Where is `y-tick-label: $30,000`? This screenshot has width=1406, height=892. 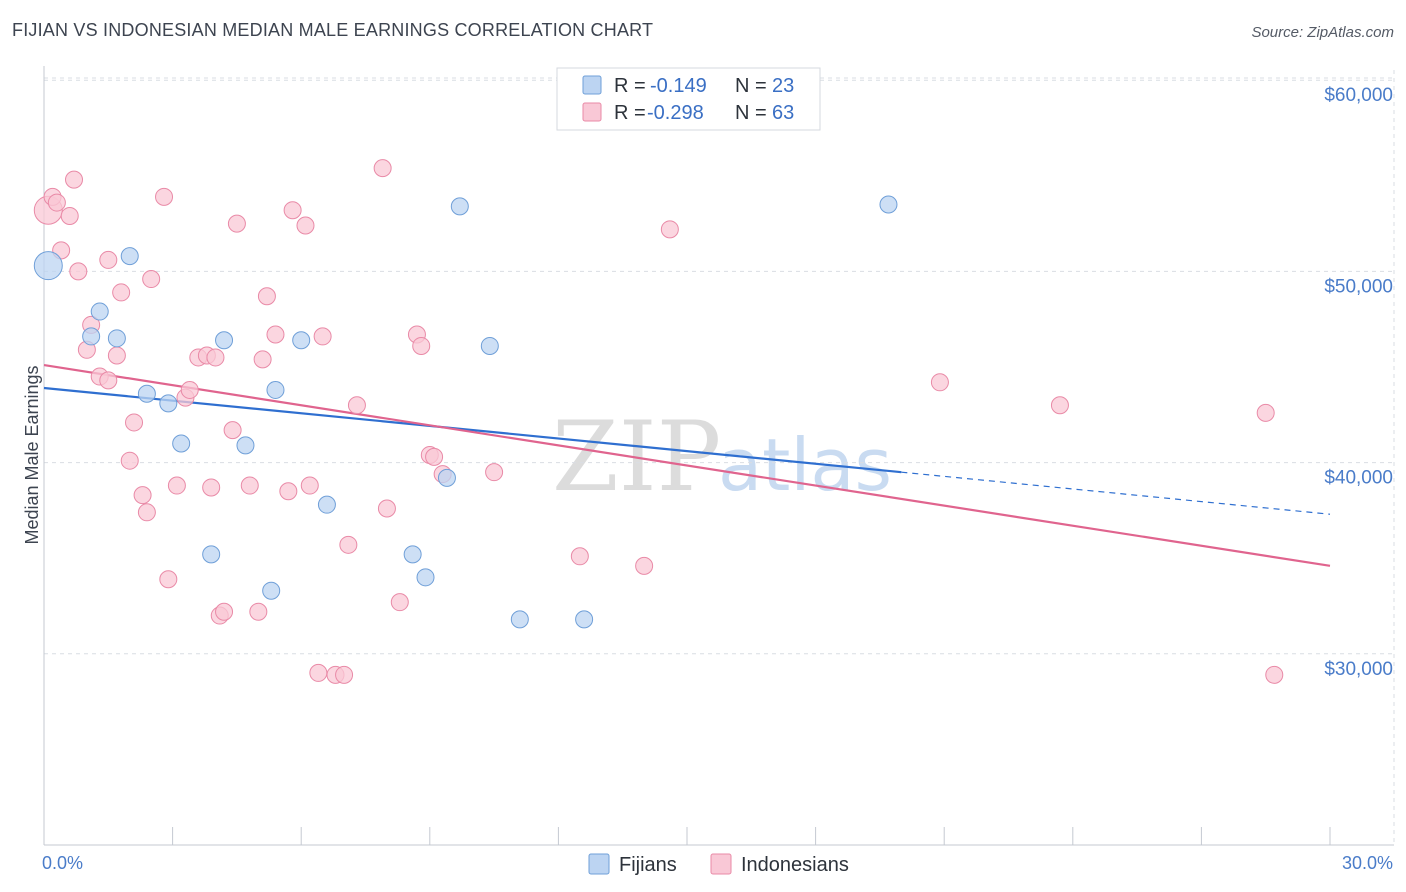
y-tick-label: $30,000 is located at coordinates (1358, 669).